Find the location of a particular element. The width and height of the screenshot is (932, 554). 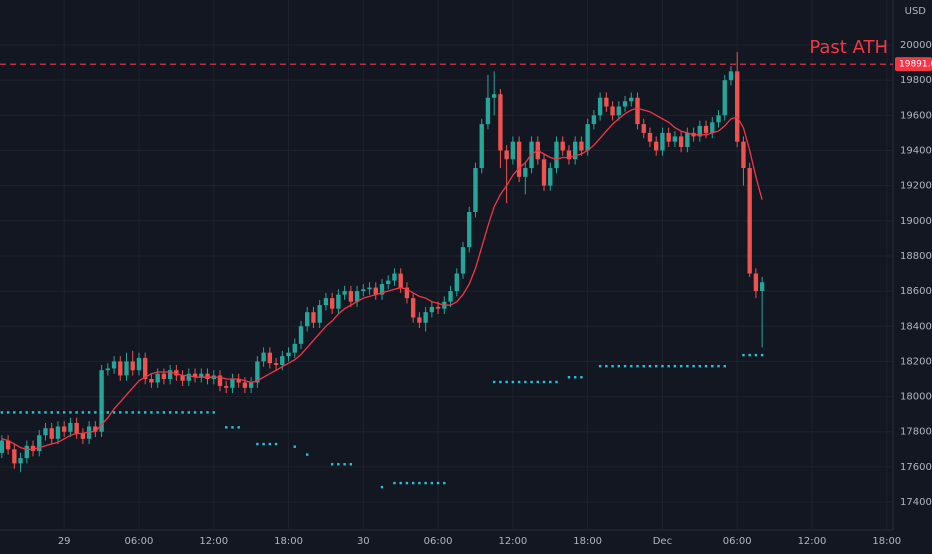

x-tick-label: 12:00 is located at coordinates (213, 541).